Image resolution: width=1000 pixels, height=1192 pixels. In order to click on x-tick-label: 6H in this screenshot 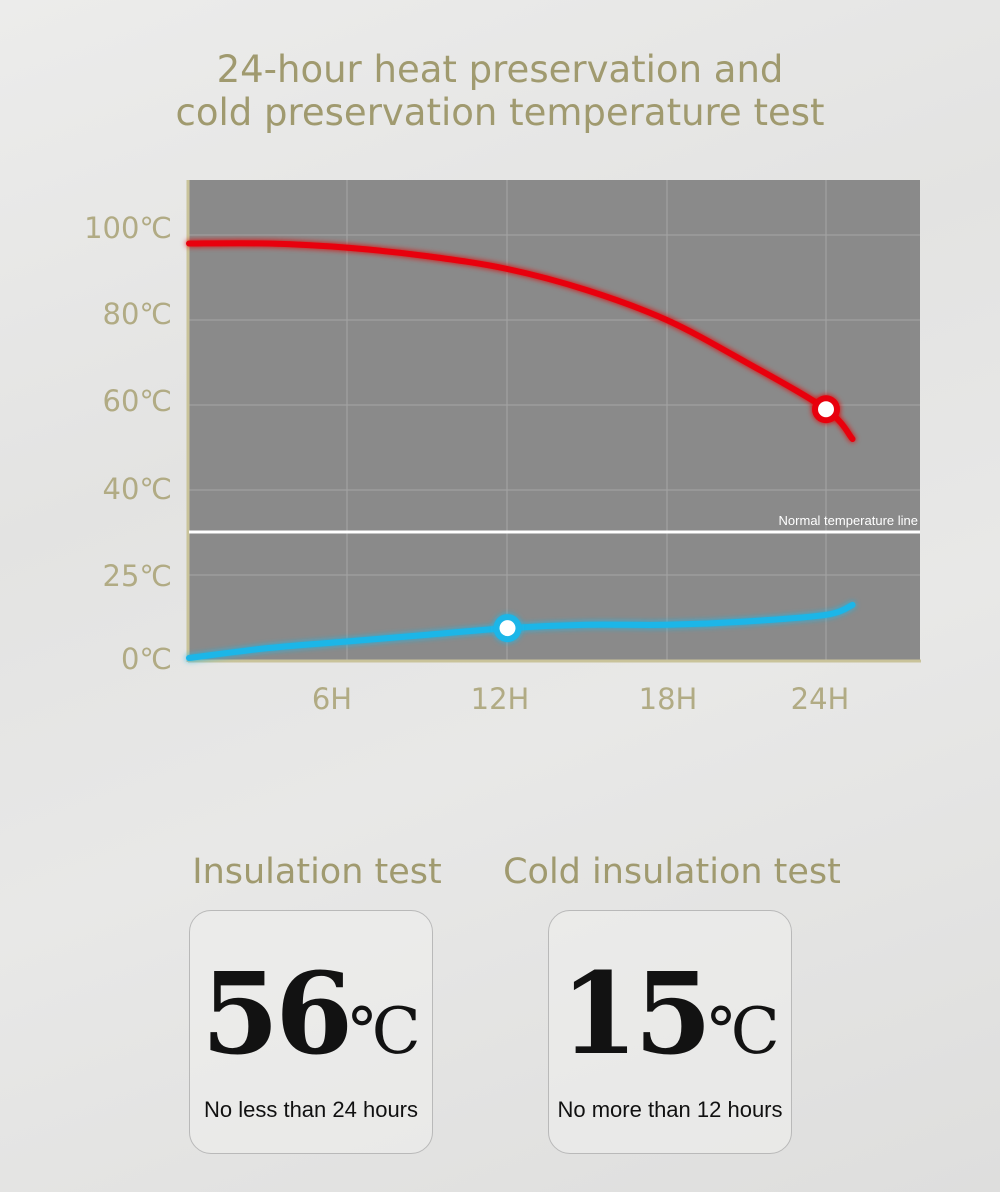, I will do `click(332, 699)`.